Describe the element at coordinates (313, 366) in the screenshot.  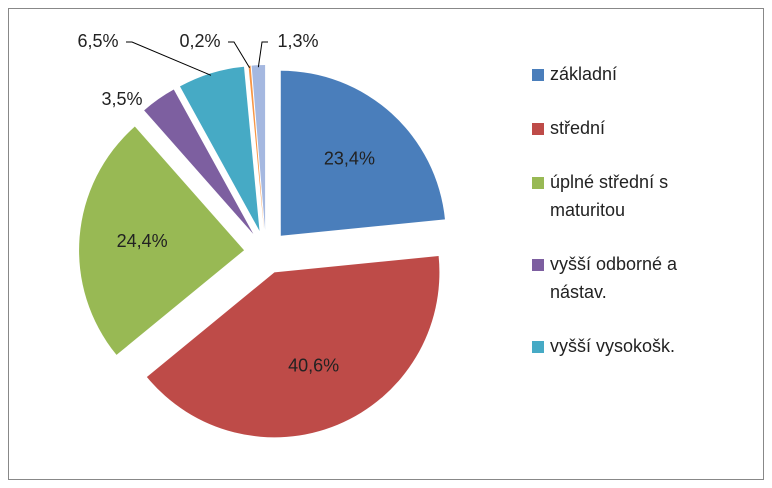
I see `data-label: 40,6%` at that location.